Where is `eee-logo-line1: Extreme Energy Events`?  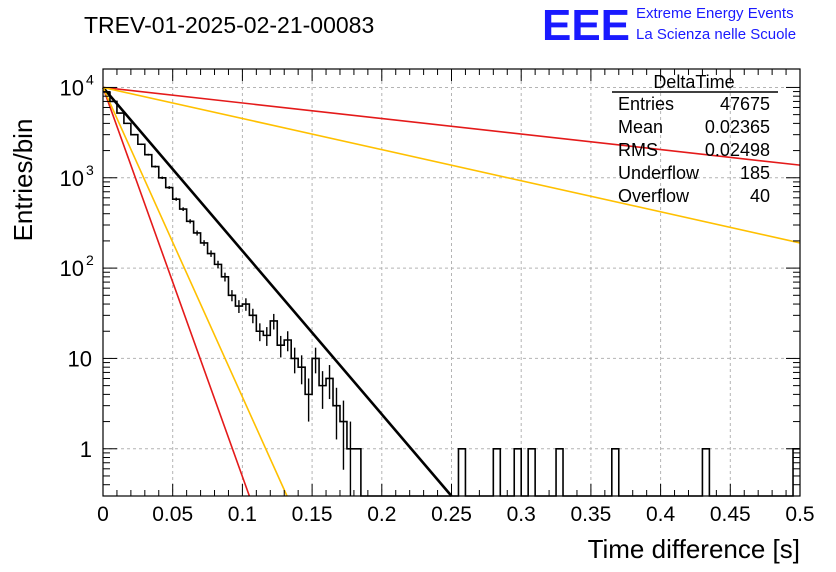 eee-logo-line1: Extreme Energy Events is located at coordinates (715, 13).